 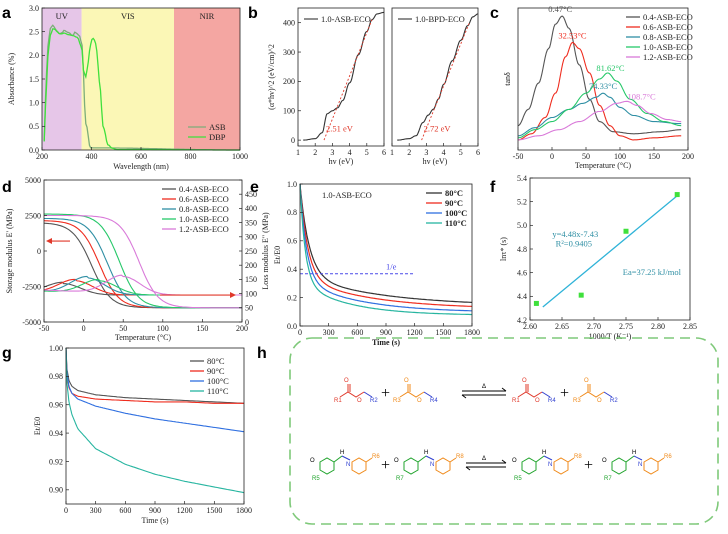 I want to click on f-y-tick-label: 5.0, so click(x=522, y=225).